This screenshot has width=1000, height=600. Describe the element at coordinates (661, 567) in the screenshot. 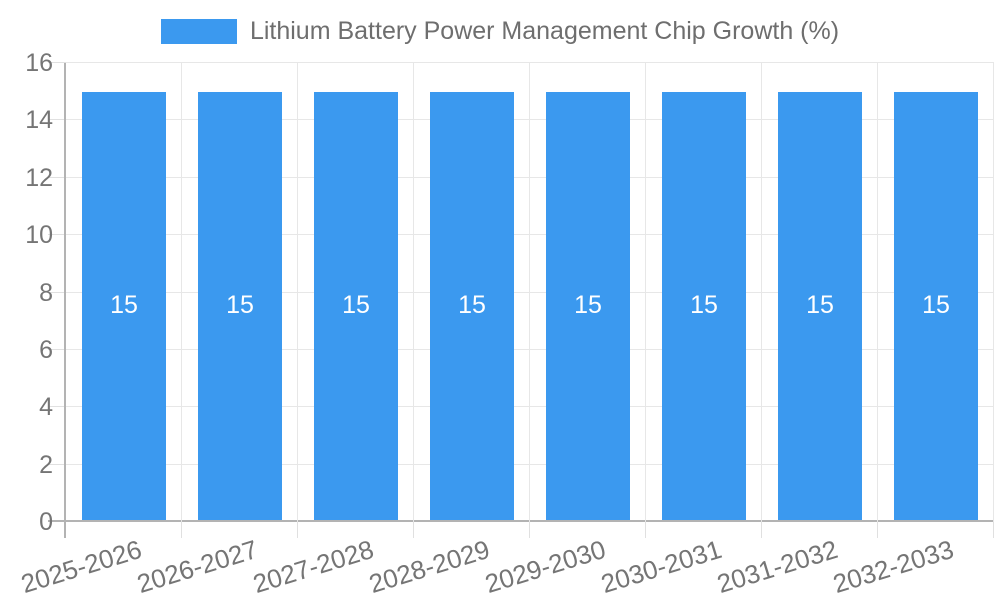

I see `x-tick-label: 2030-2031` at that location.